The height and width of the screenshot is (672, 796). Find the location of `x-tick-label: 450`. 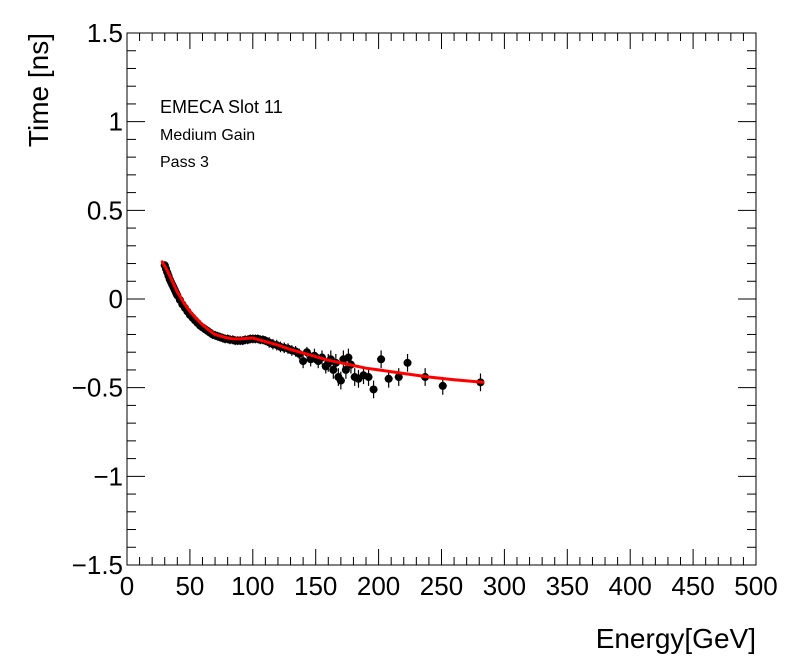

x-tick-label: 450 is located at coordinates (692, 586).